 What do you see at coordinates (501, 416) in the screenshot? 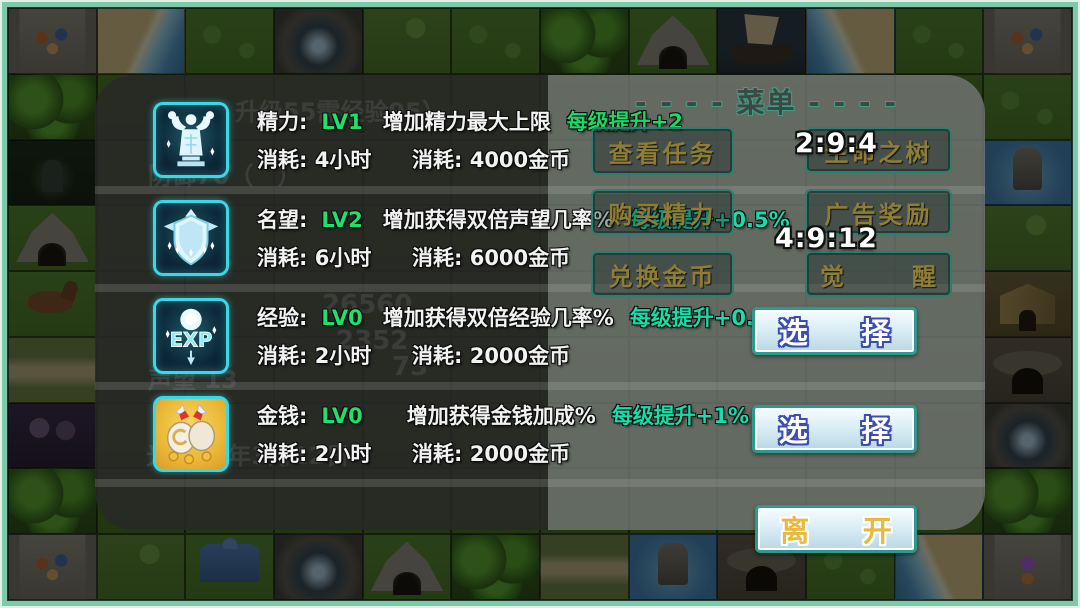
I see `row-description: 增加获得金钱加成%` at bounding box center [501, 416].